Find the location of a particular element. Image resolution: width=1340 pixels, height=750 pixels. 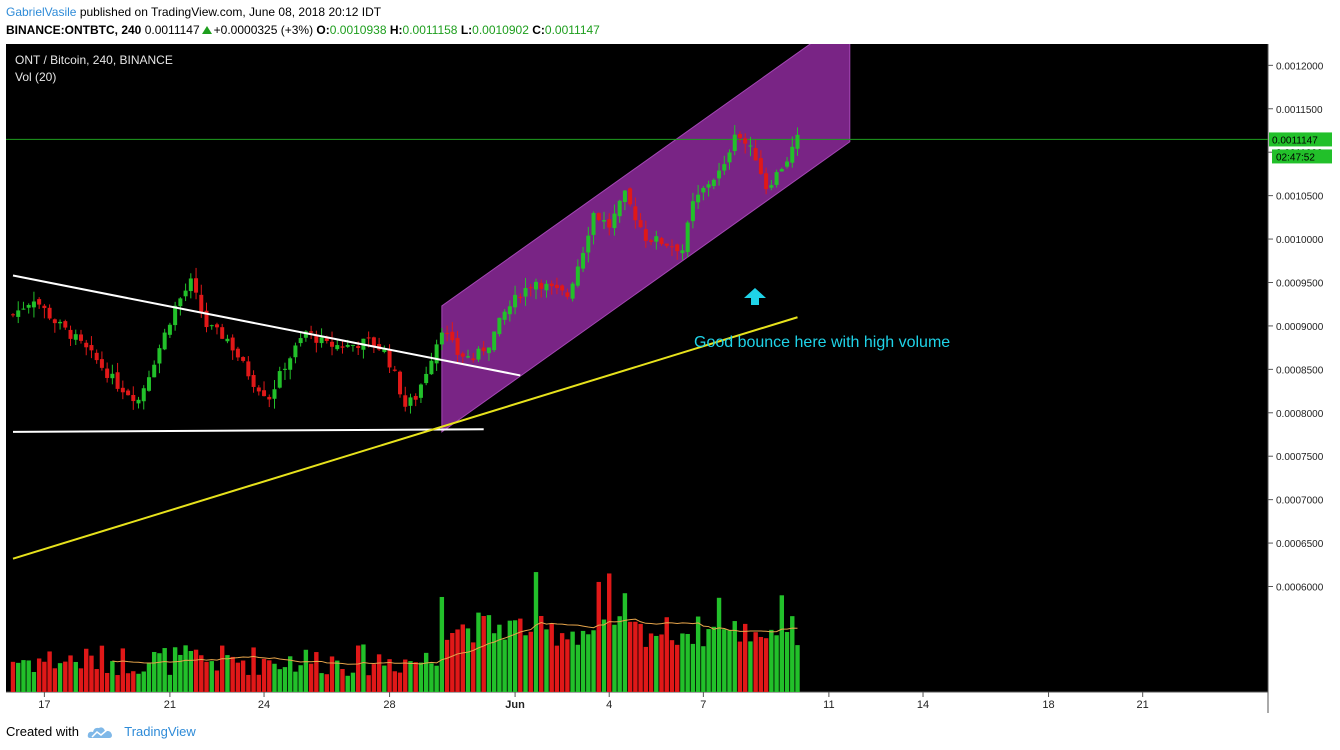

price-tag: 0.0011147 is located at coordinates (1295, 140).